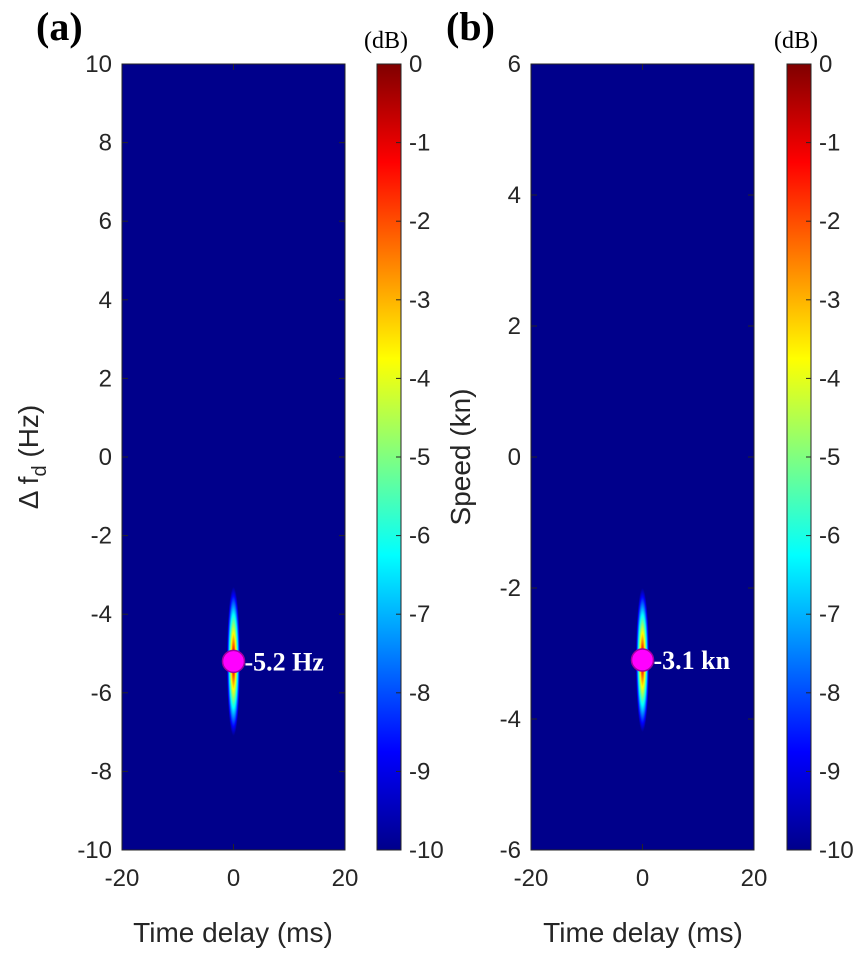  What do you see at coordinates (101, 771) in the screenshot?
I see `y-tick-label: -8` at bounding box center [101, 771].